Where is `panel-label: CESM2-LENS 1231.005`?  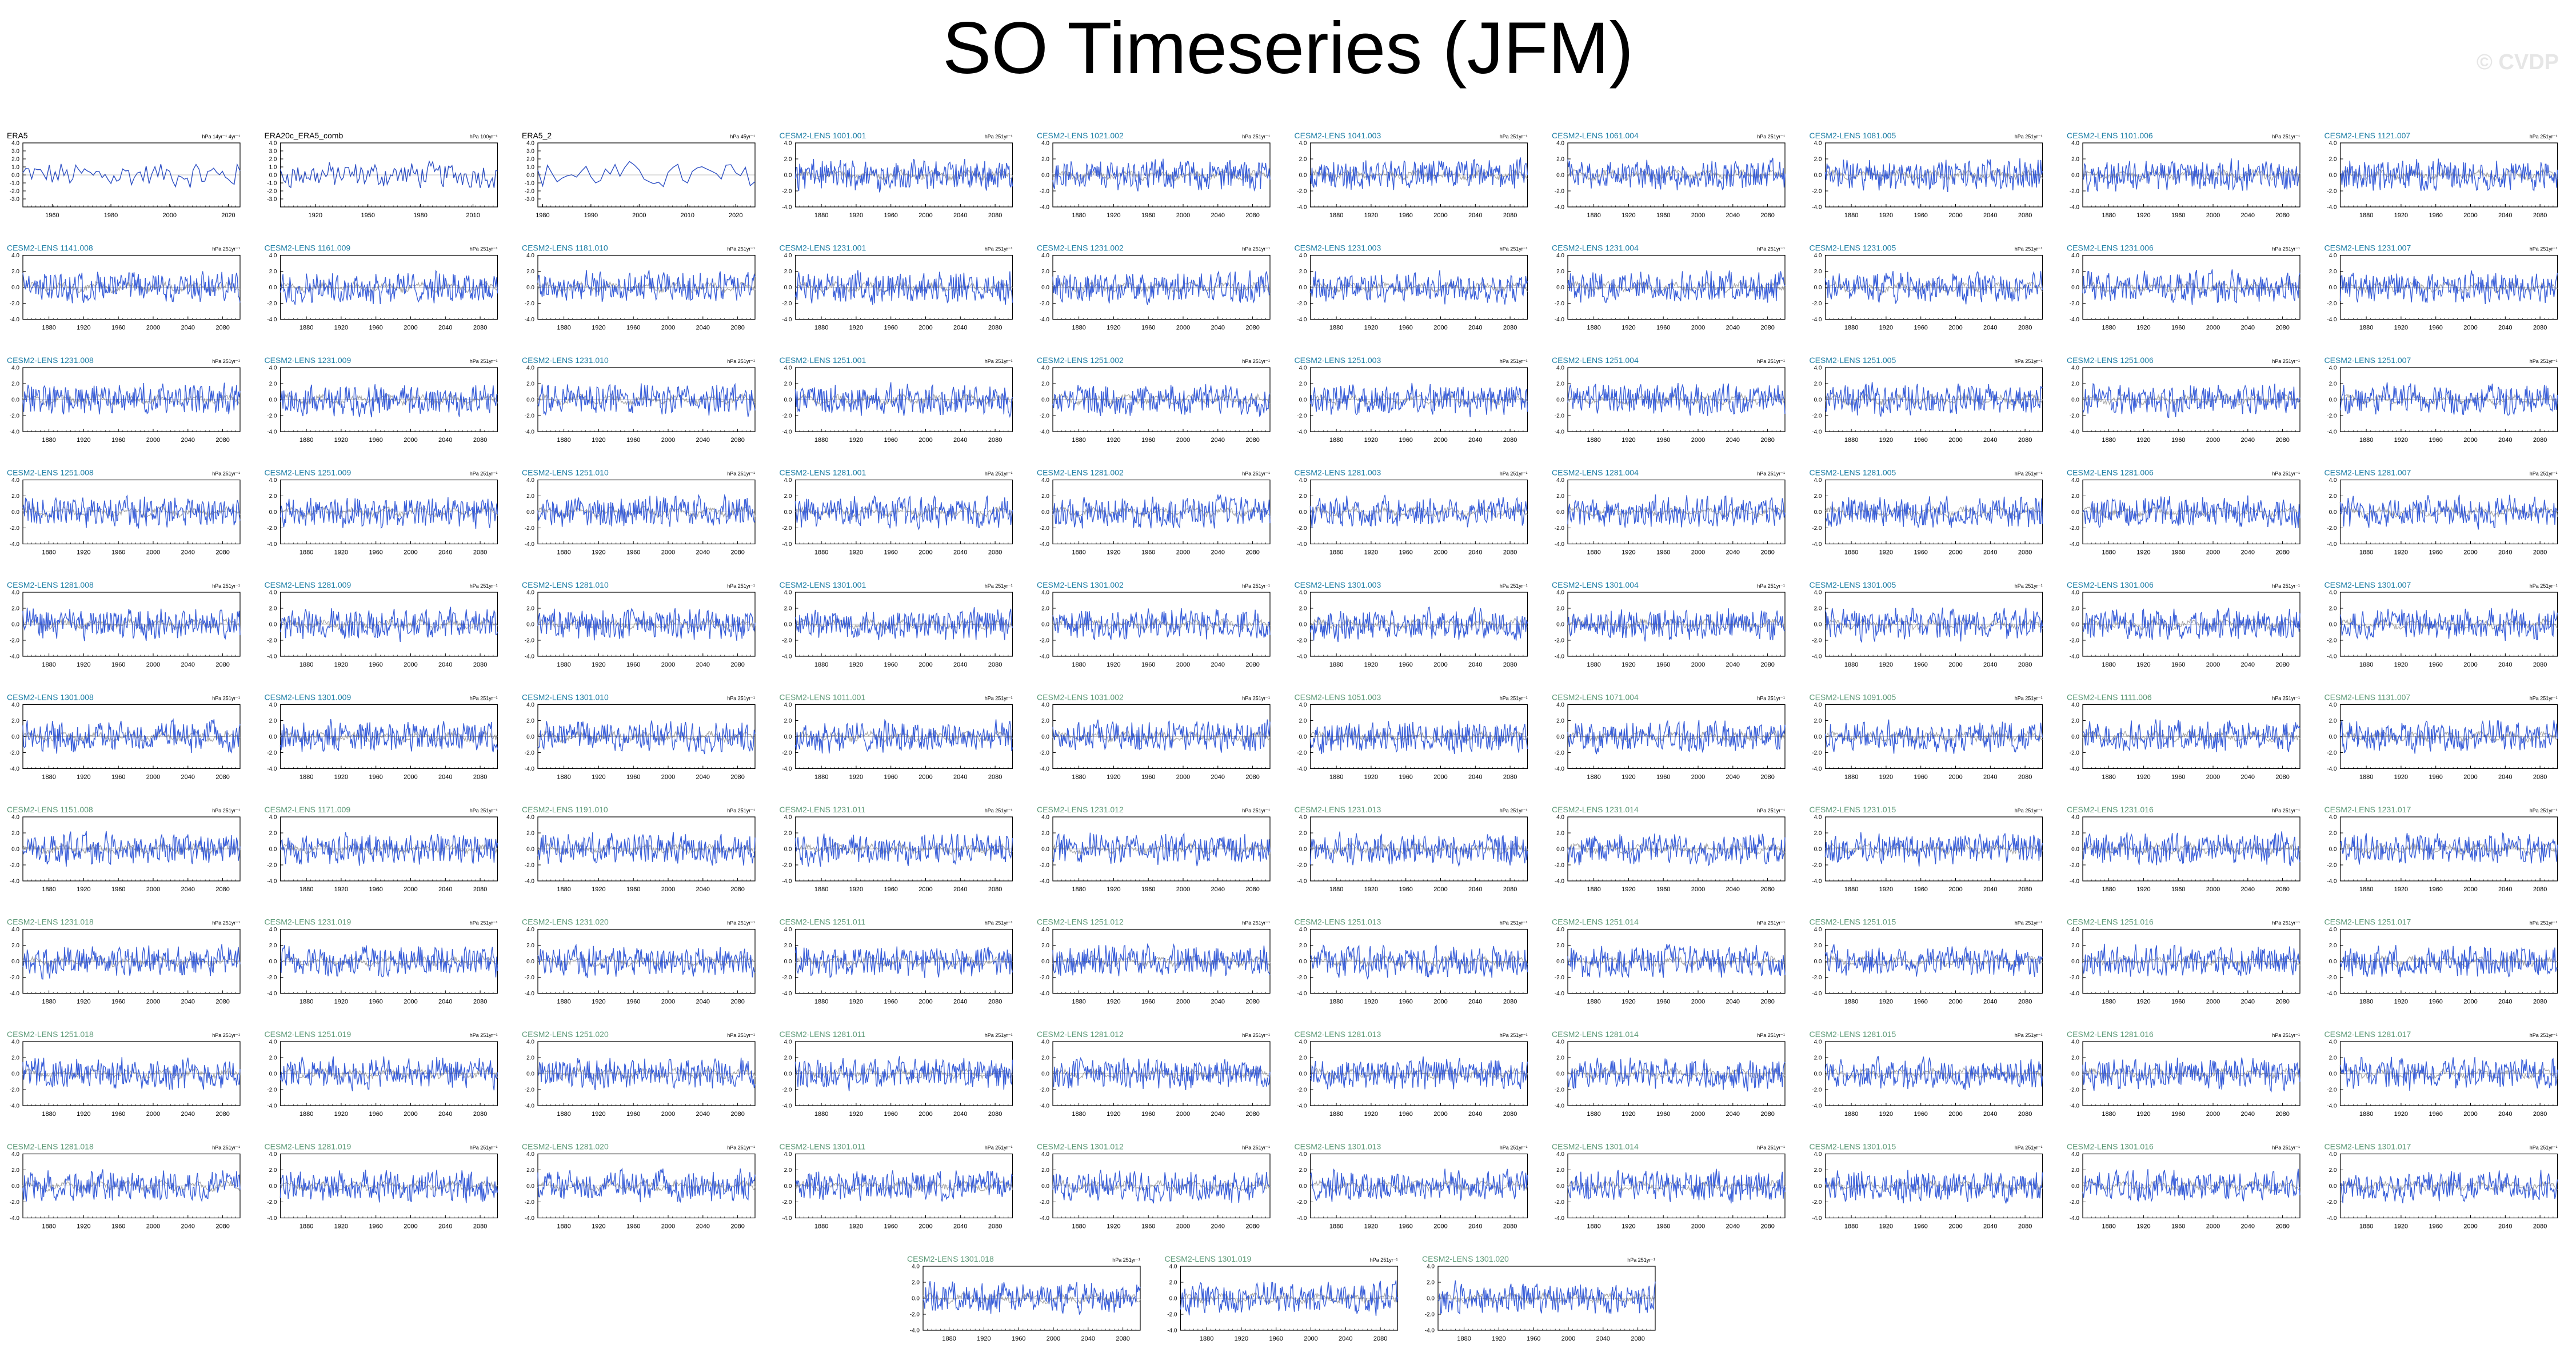 panel-label: CESM2-LENS 1231.005 is located at coordinates (1853, 248).